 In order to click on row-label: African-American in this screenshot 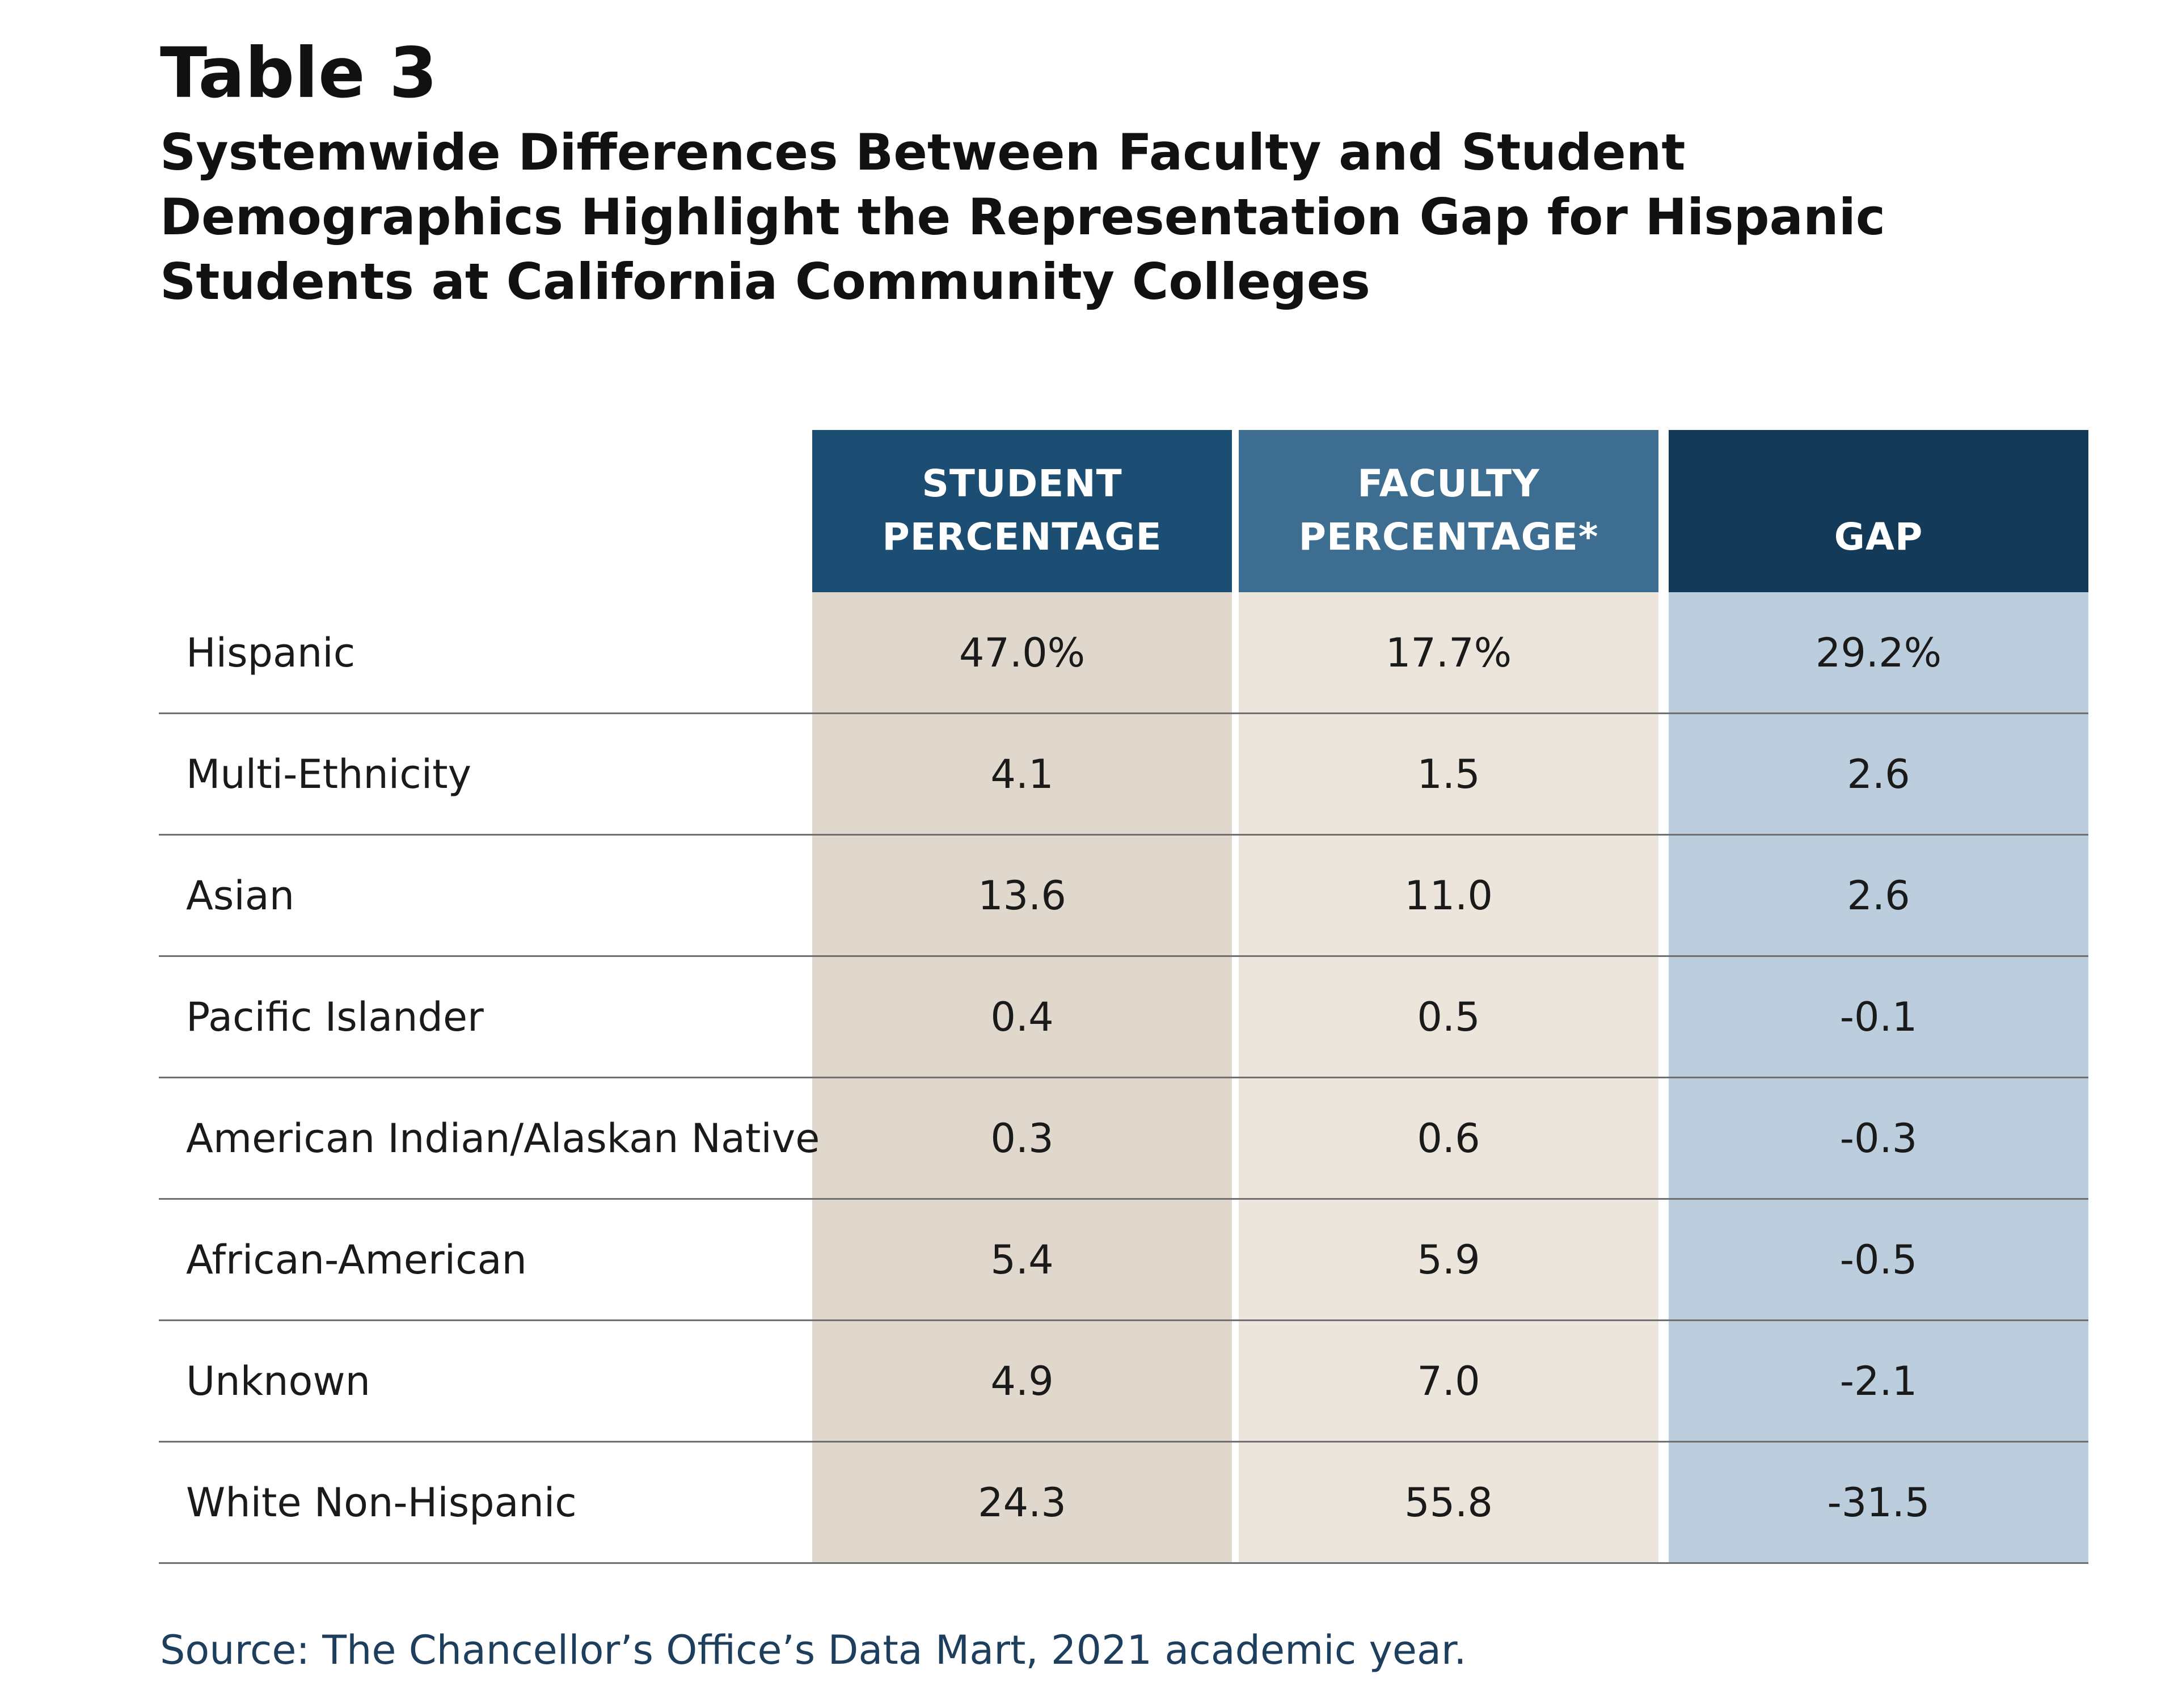, I will do `click(356, 1260)`.